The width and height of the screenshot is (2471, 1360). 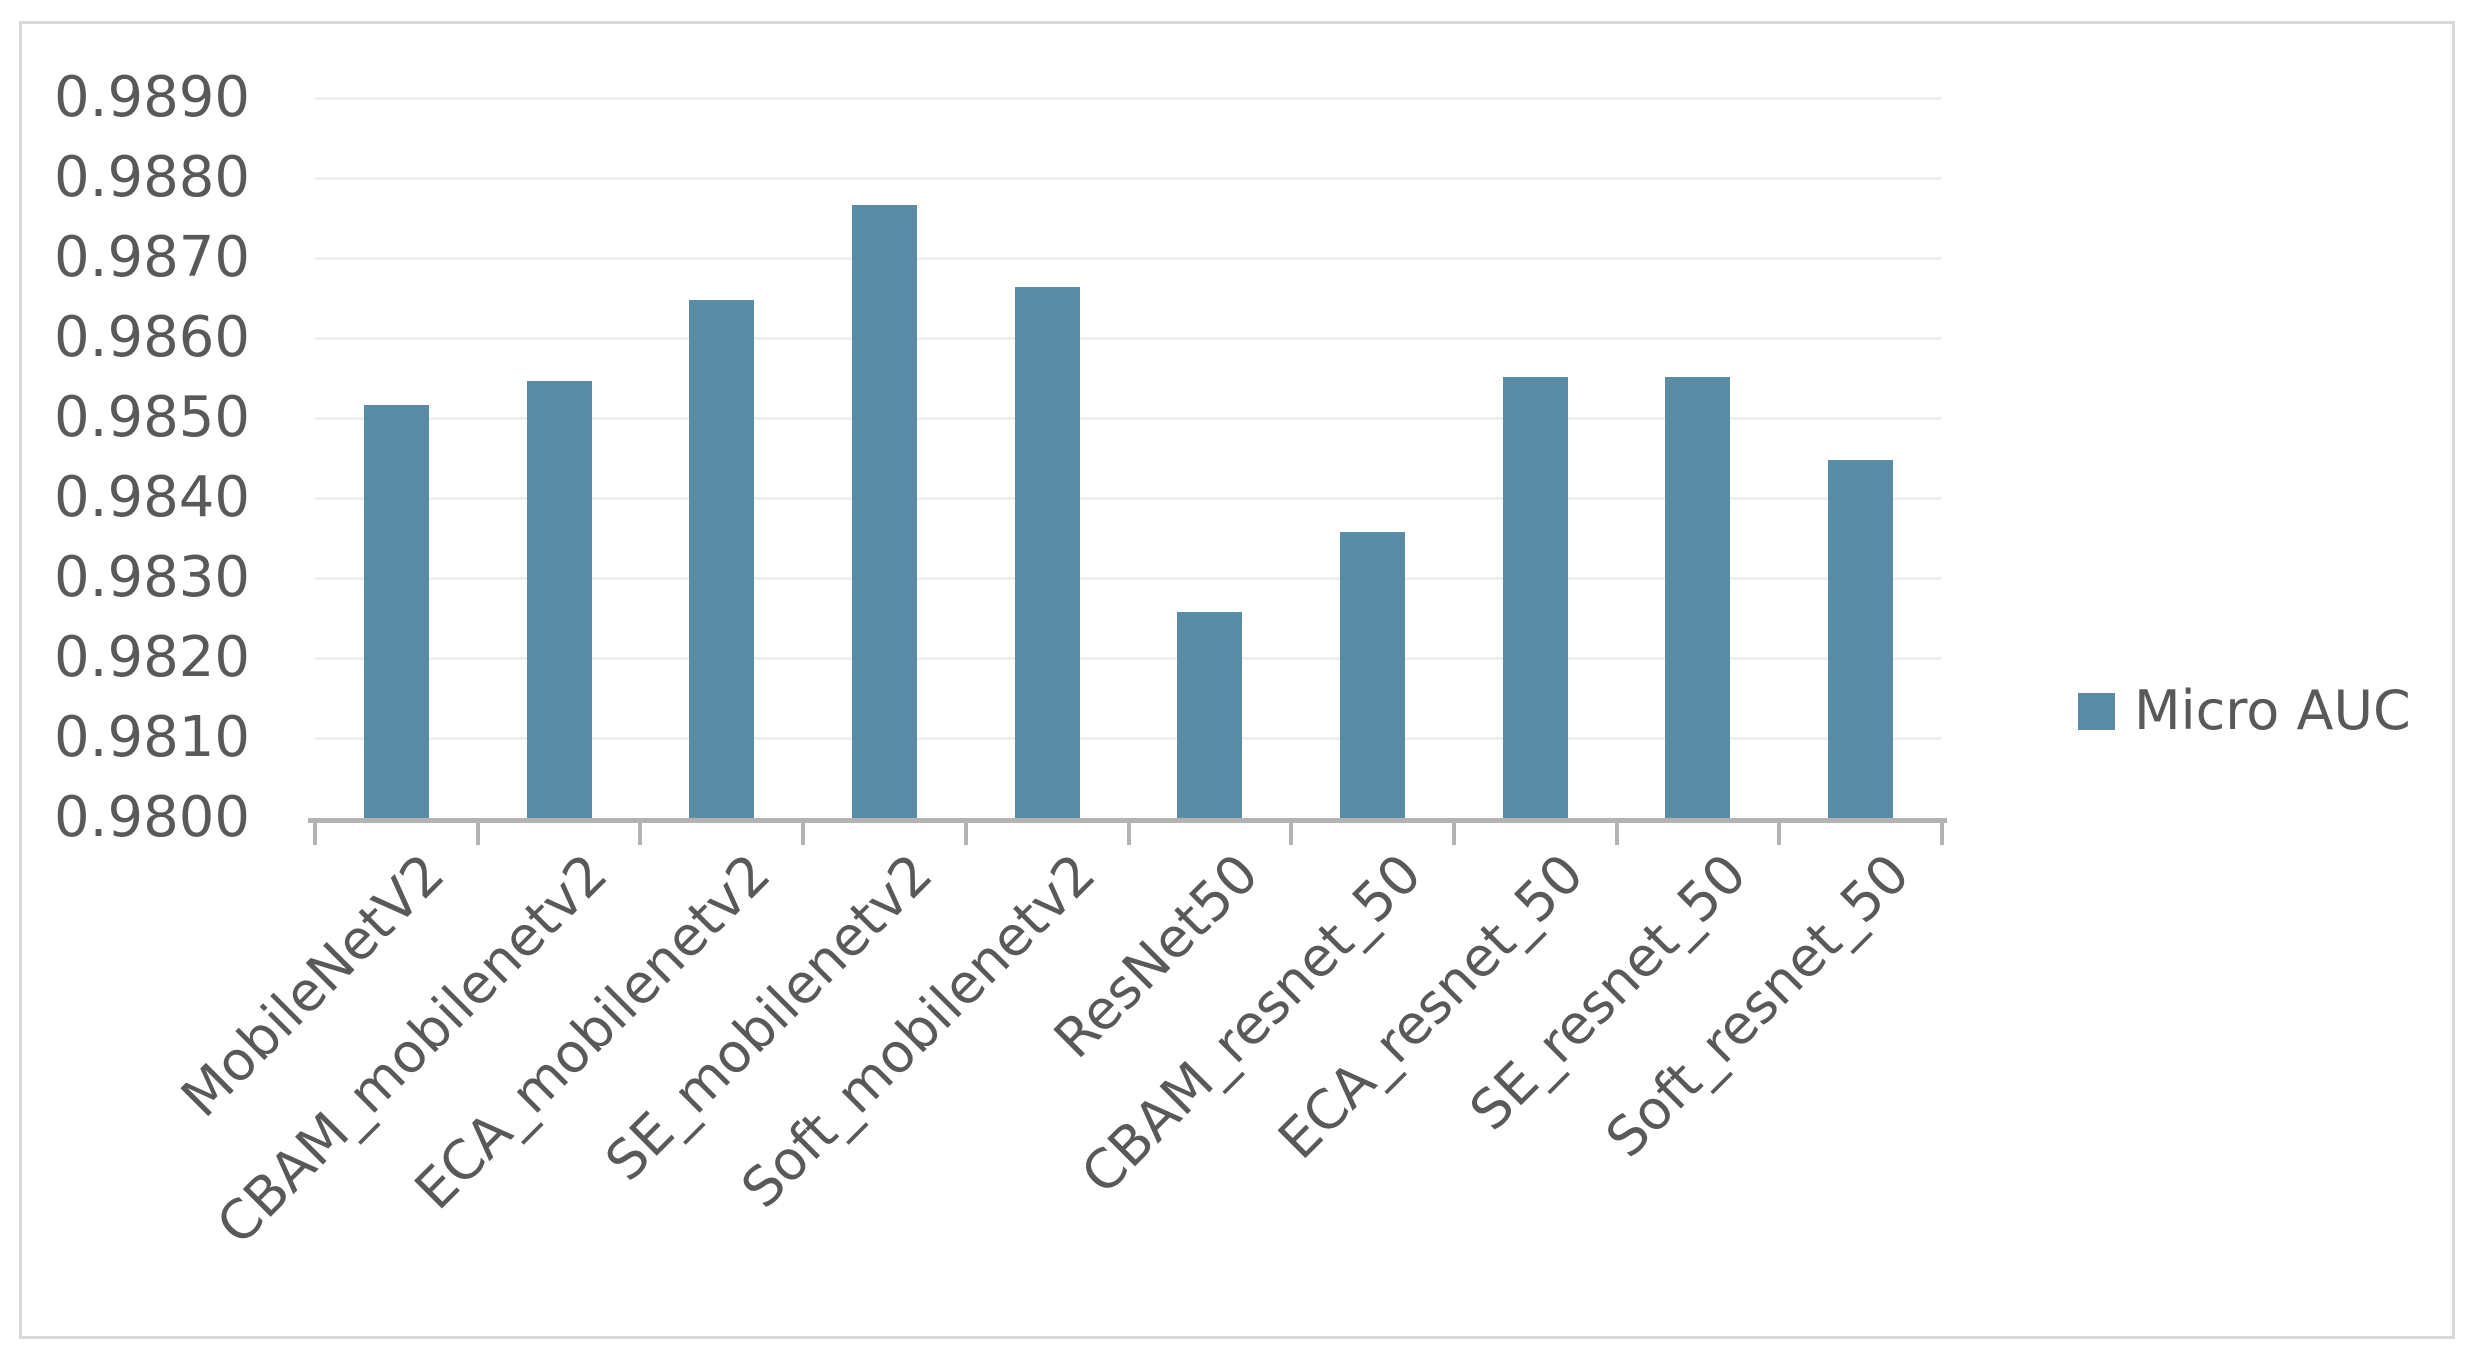 I want to click on bar-ECA_mobilenetv2, so click(x=722, y=558).